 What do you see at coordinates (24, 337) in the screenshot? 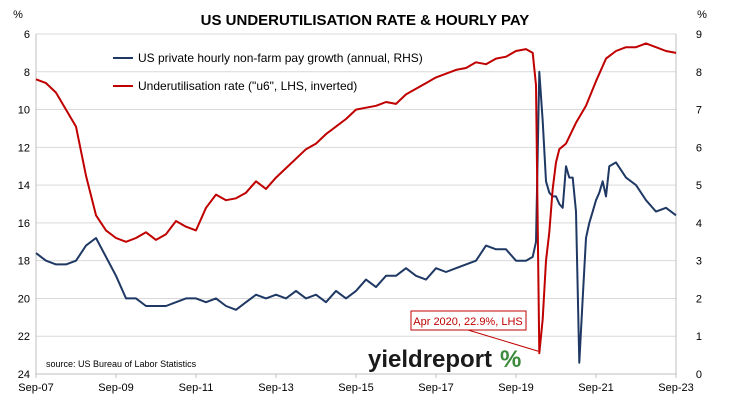
I see `left-tick-label: 22` at bounding box center [24, 337].